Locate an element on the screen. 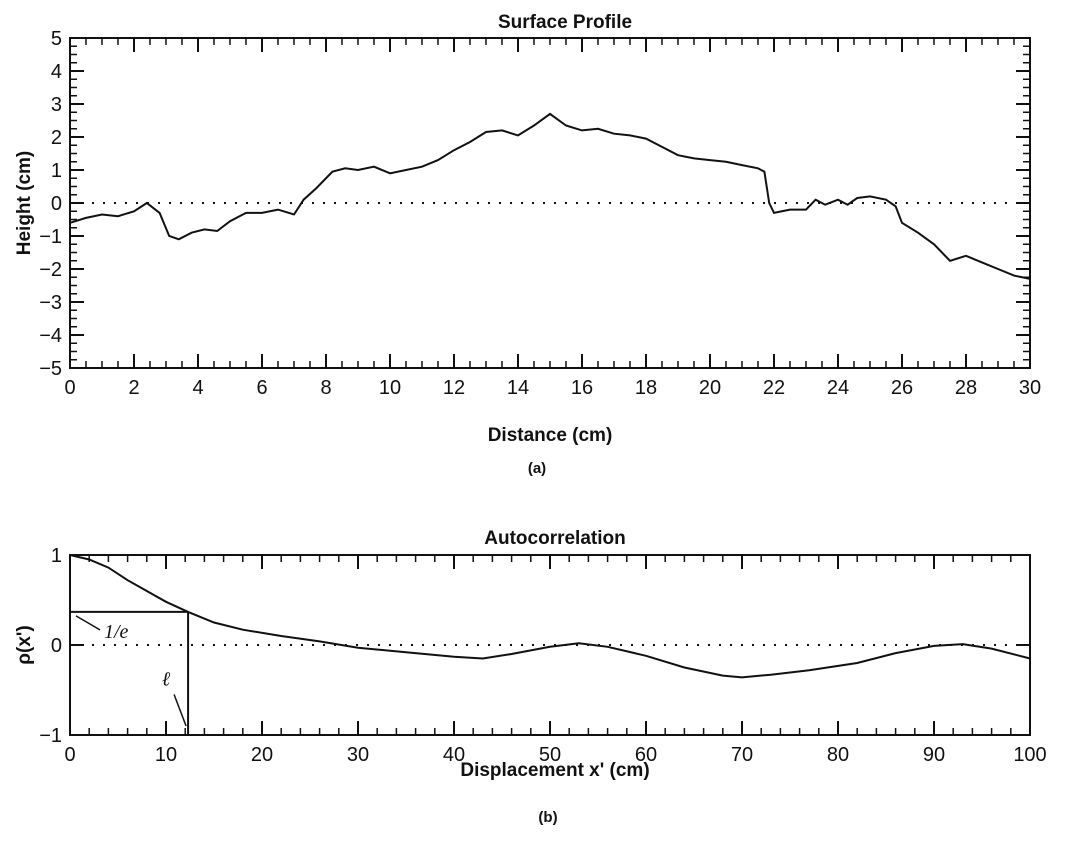  chart-b-x-tick-label: 0 is located at coordinates (69, 755).